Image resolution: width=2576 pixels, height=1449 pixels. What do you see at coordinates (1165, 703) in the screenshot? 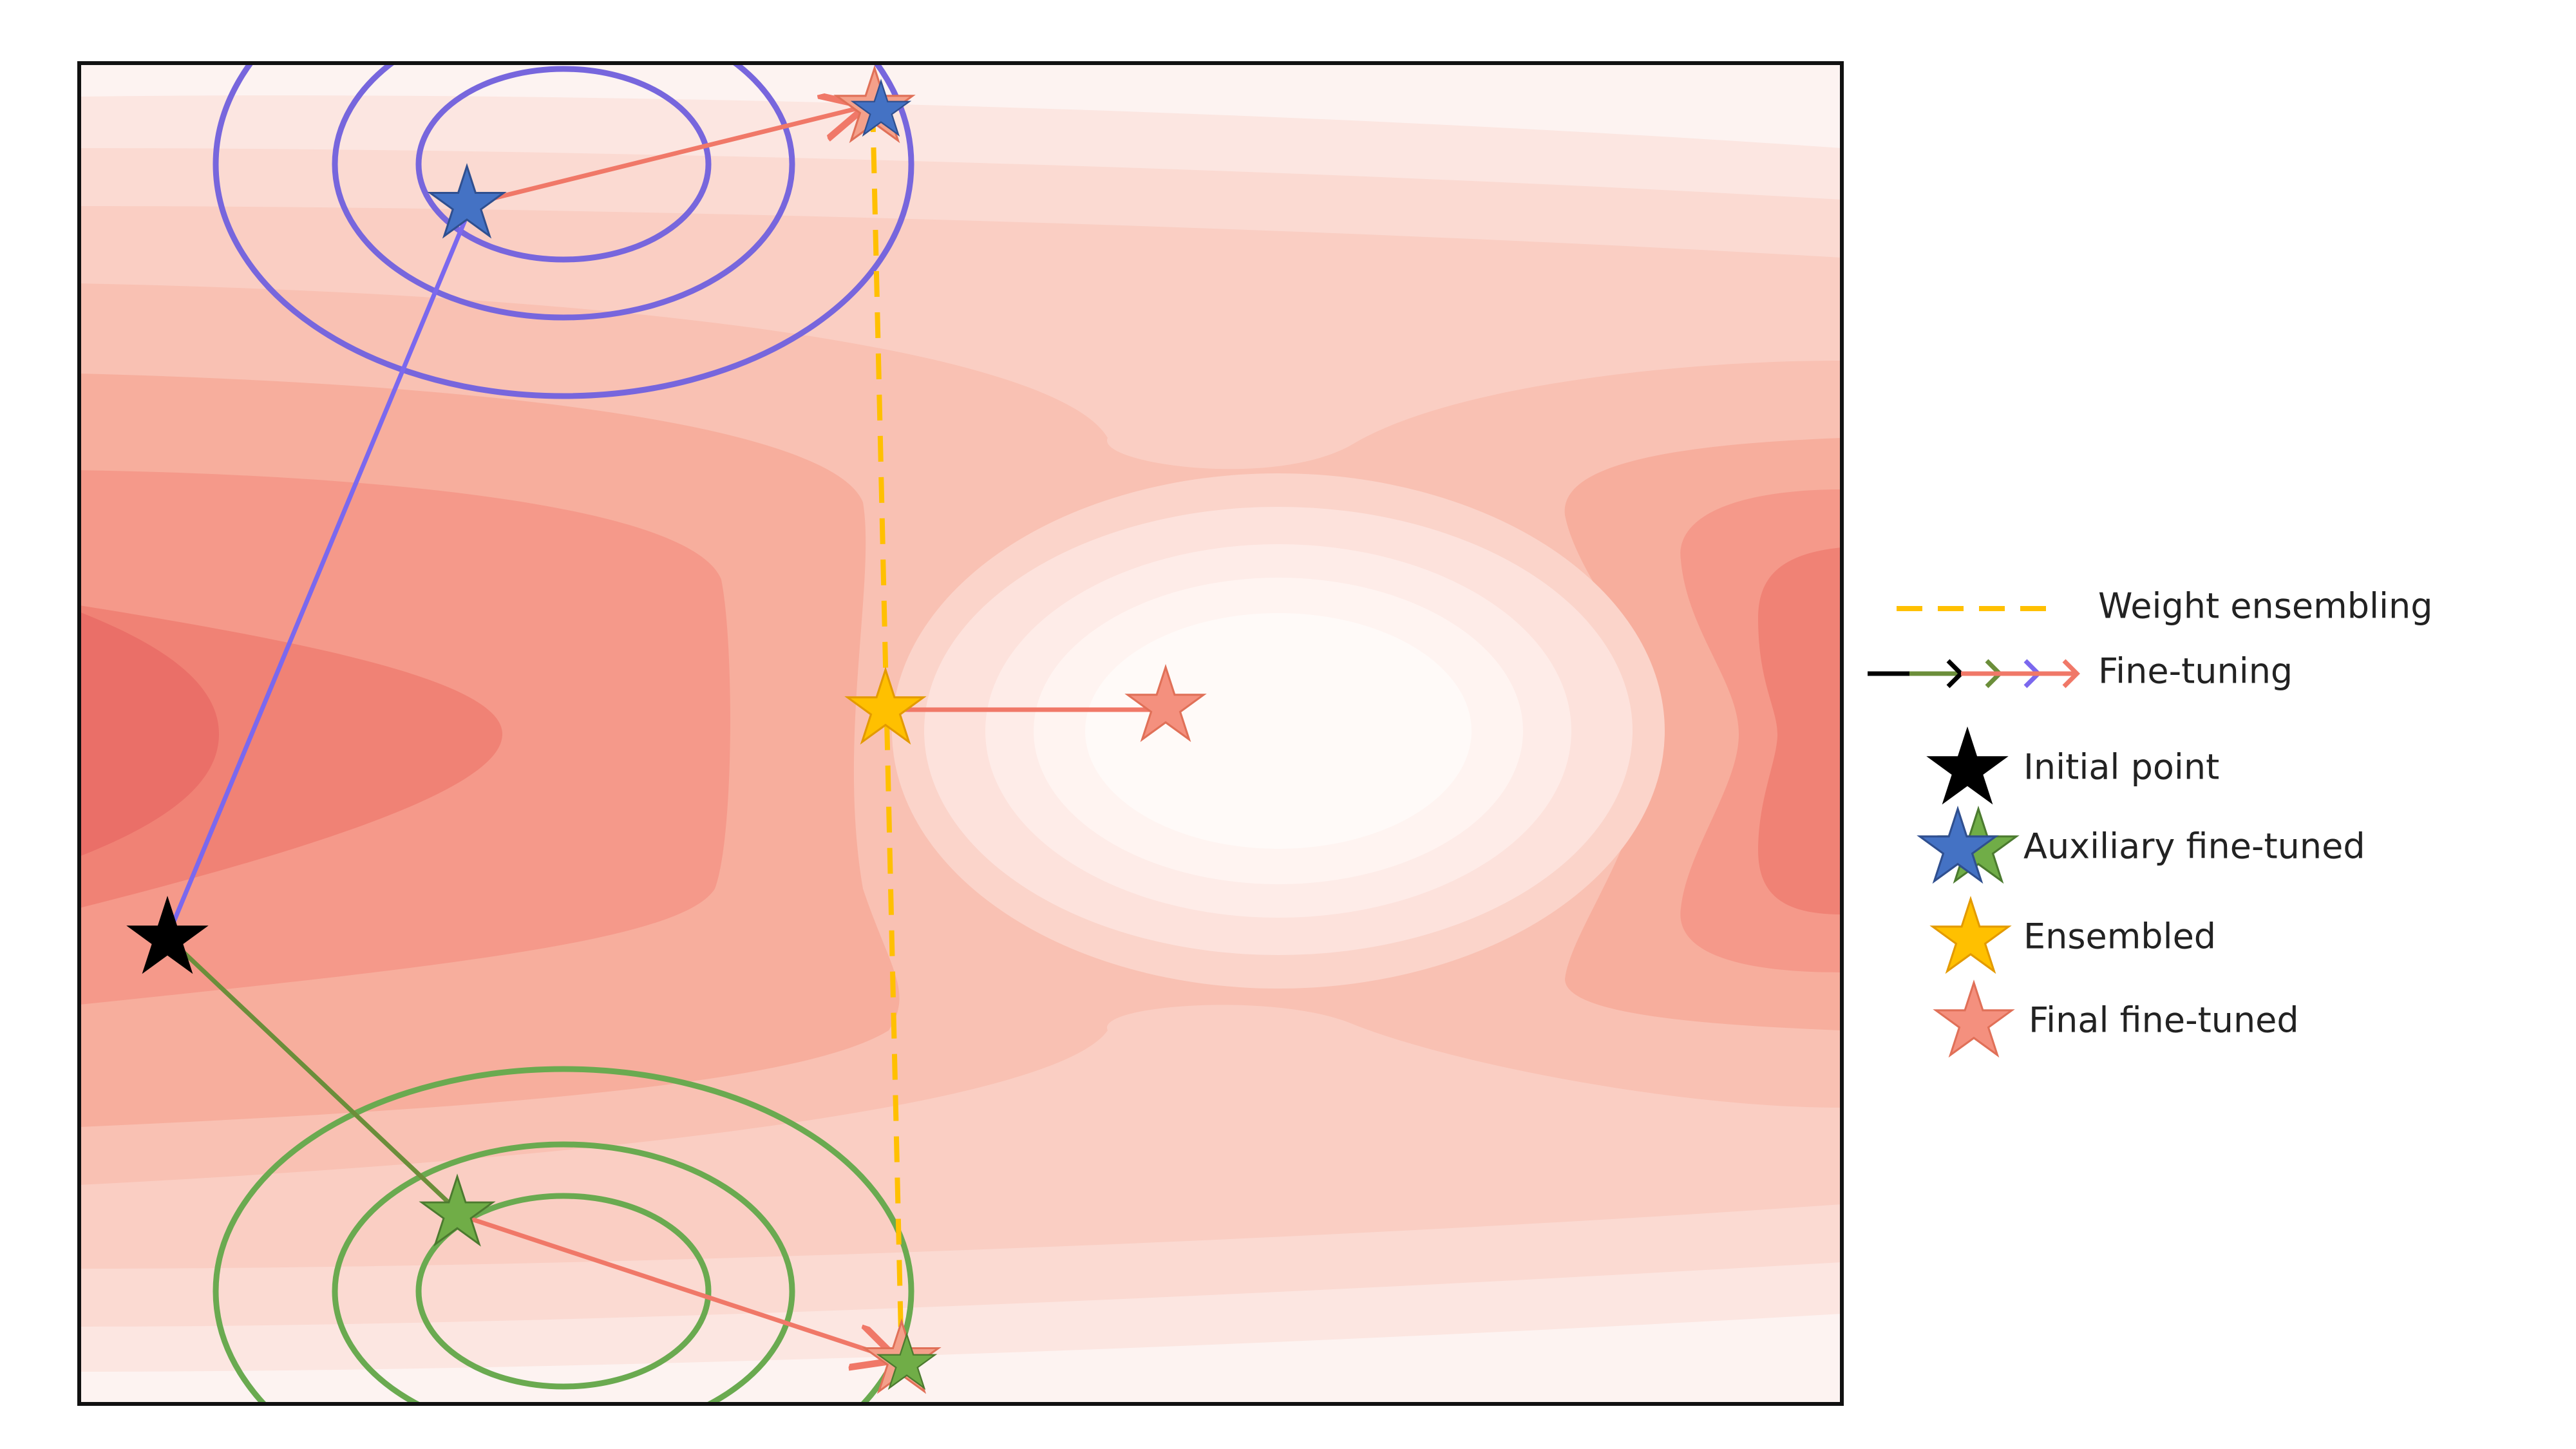
I see `final-fine-tuned-star` at bounding box center [1165, 703].